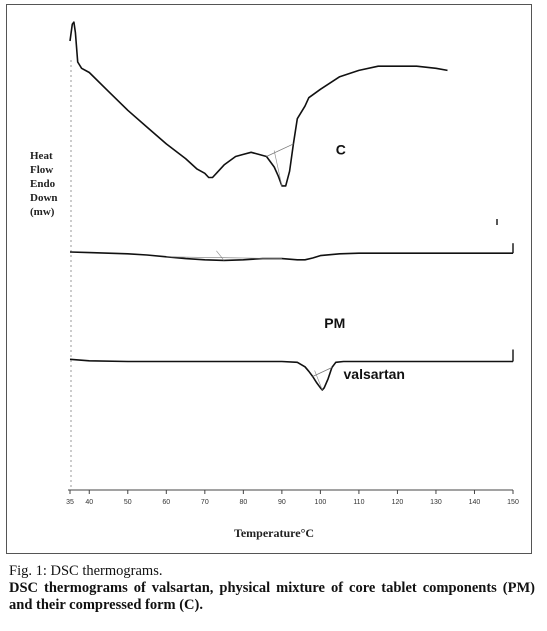 The height and width of the screenshot is (631, 547). I want to click on x-ticks: 35 40 50 60 70 80 90 100 110 120 130 140 150, so click(292, 498).